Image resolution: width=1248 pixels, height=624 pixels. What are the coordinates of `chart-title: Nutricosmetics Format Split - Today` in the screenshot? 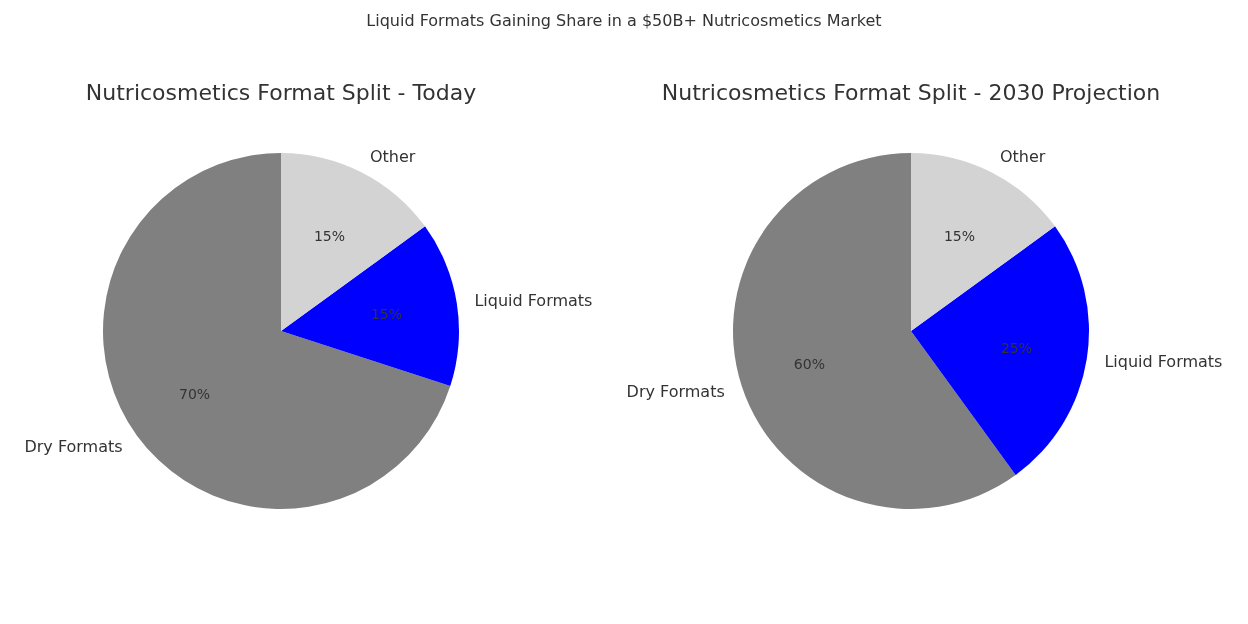 It's located at (281, 92).